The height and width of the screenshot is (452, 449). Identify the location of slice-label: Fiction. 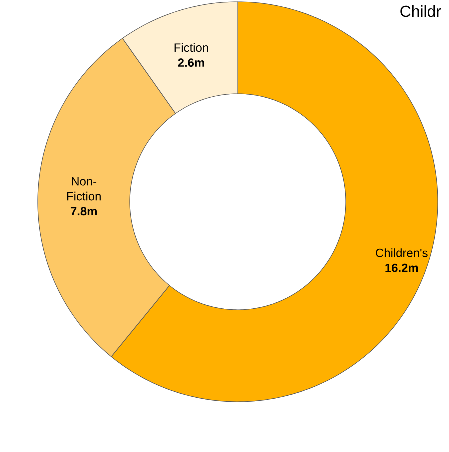
(191, 47).